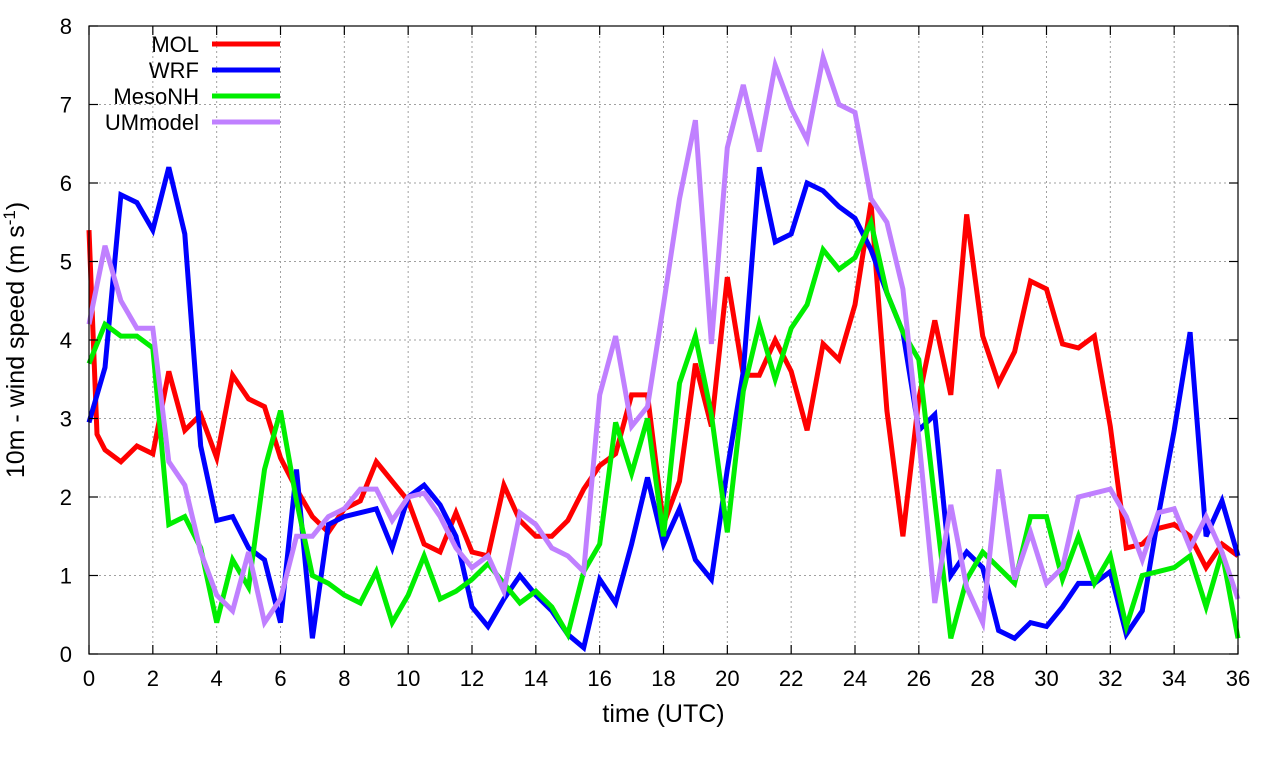  What do you see at coordinates (175, 44) in the screenshot?
I see `legend-label-mol: MOL` at bounding box center [175, 44].